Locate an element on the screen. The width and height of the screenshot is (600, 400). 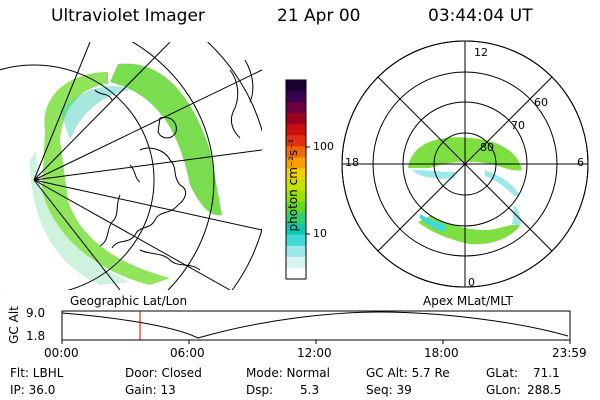
status-ip: IP: 36.0 is located at coordinates (33, 390).